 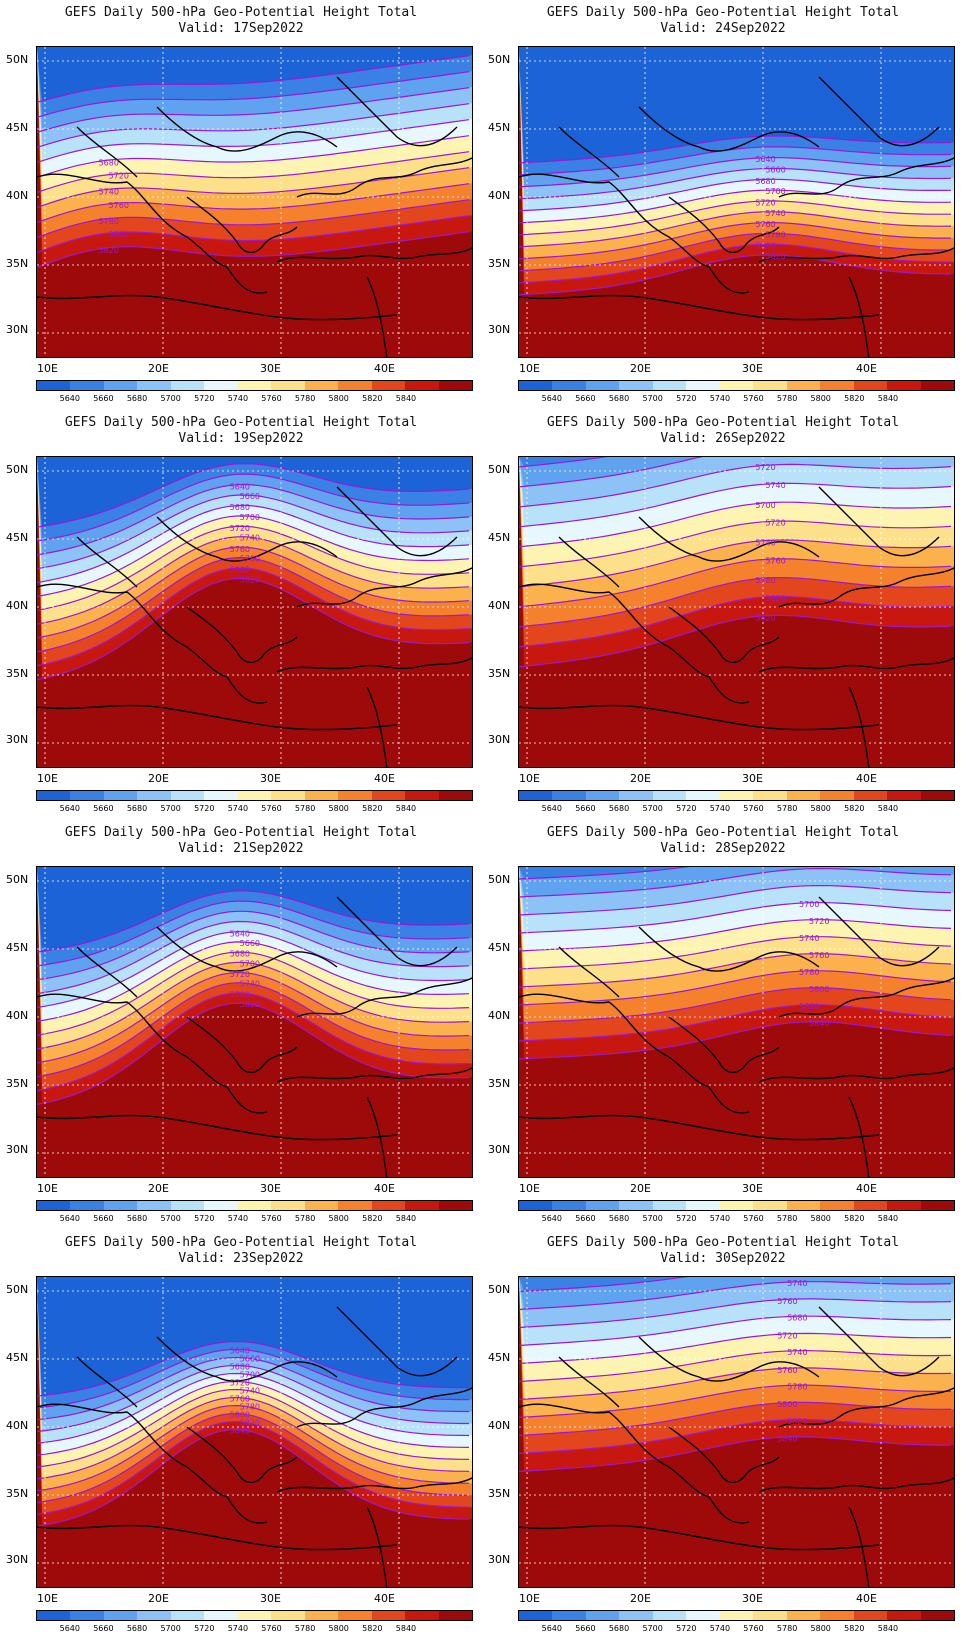 What do you see at coordinates (720, 808) in the screenshot?
I see `colorbar-label: 5740` at bounding box center [720, 808].